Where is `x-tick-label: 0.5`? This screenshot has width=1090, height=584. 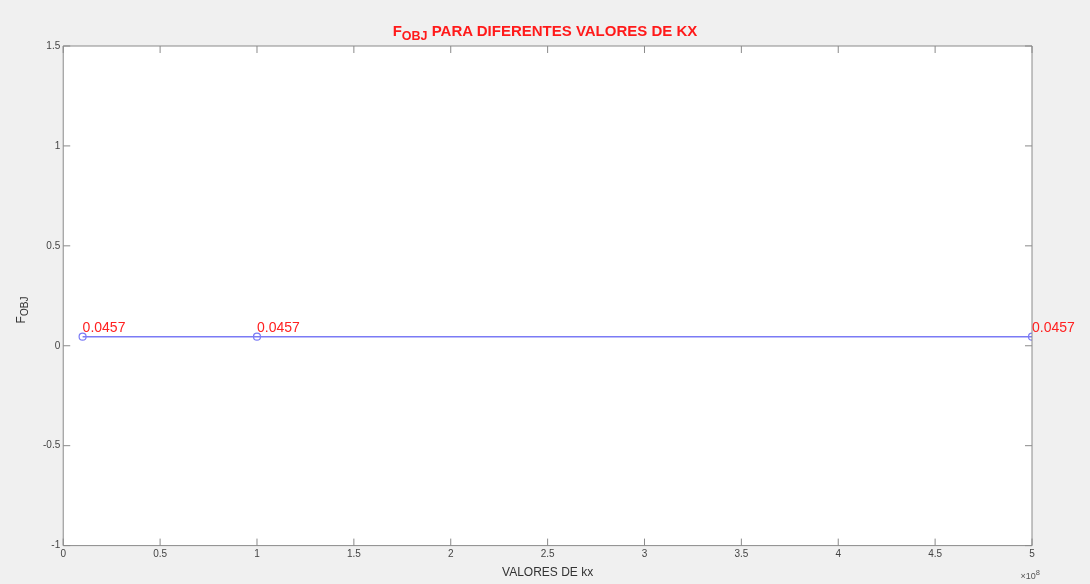
x-tick-label: 0.5 is located at coordinates (160, 554).